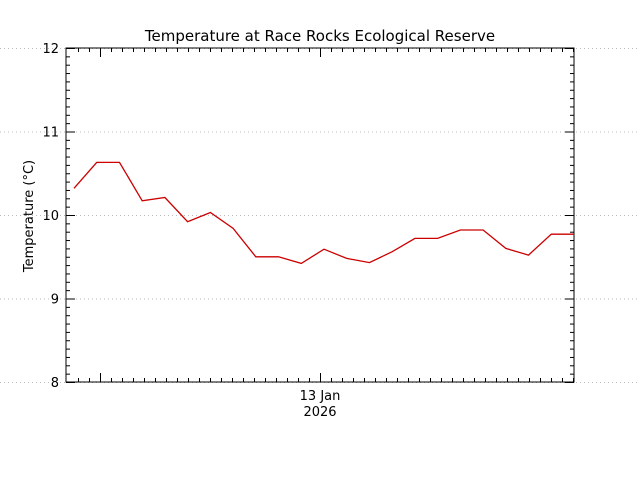 Image resolution: width=640 pixels, height=480 pixels. I want to click on y-tick-labels: 8 9 10 11 12, so click(50, 216).